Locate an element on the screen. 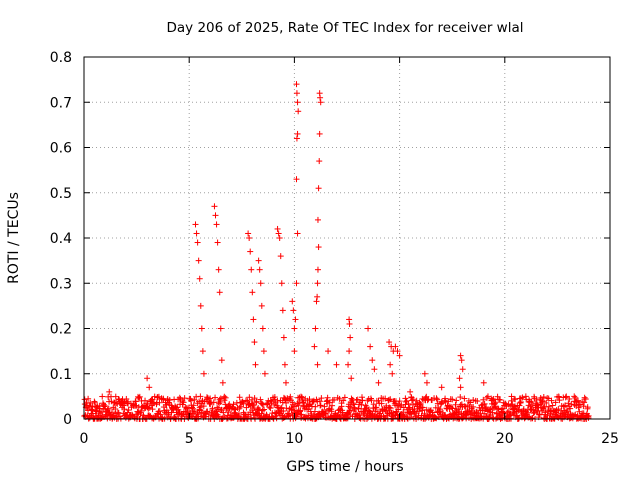  y-axis-label: ROTI / TECUs is located at coordinates (14, 238).